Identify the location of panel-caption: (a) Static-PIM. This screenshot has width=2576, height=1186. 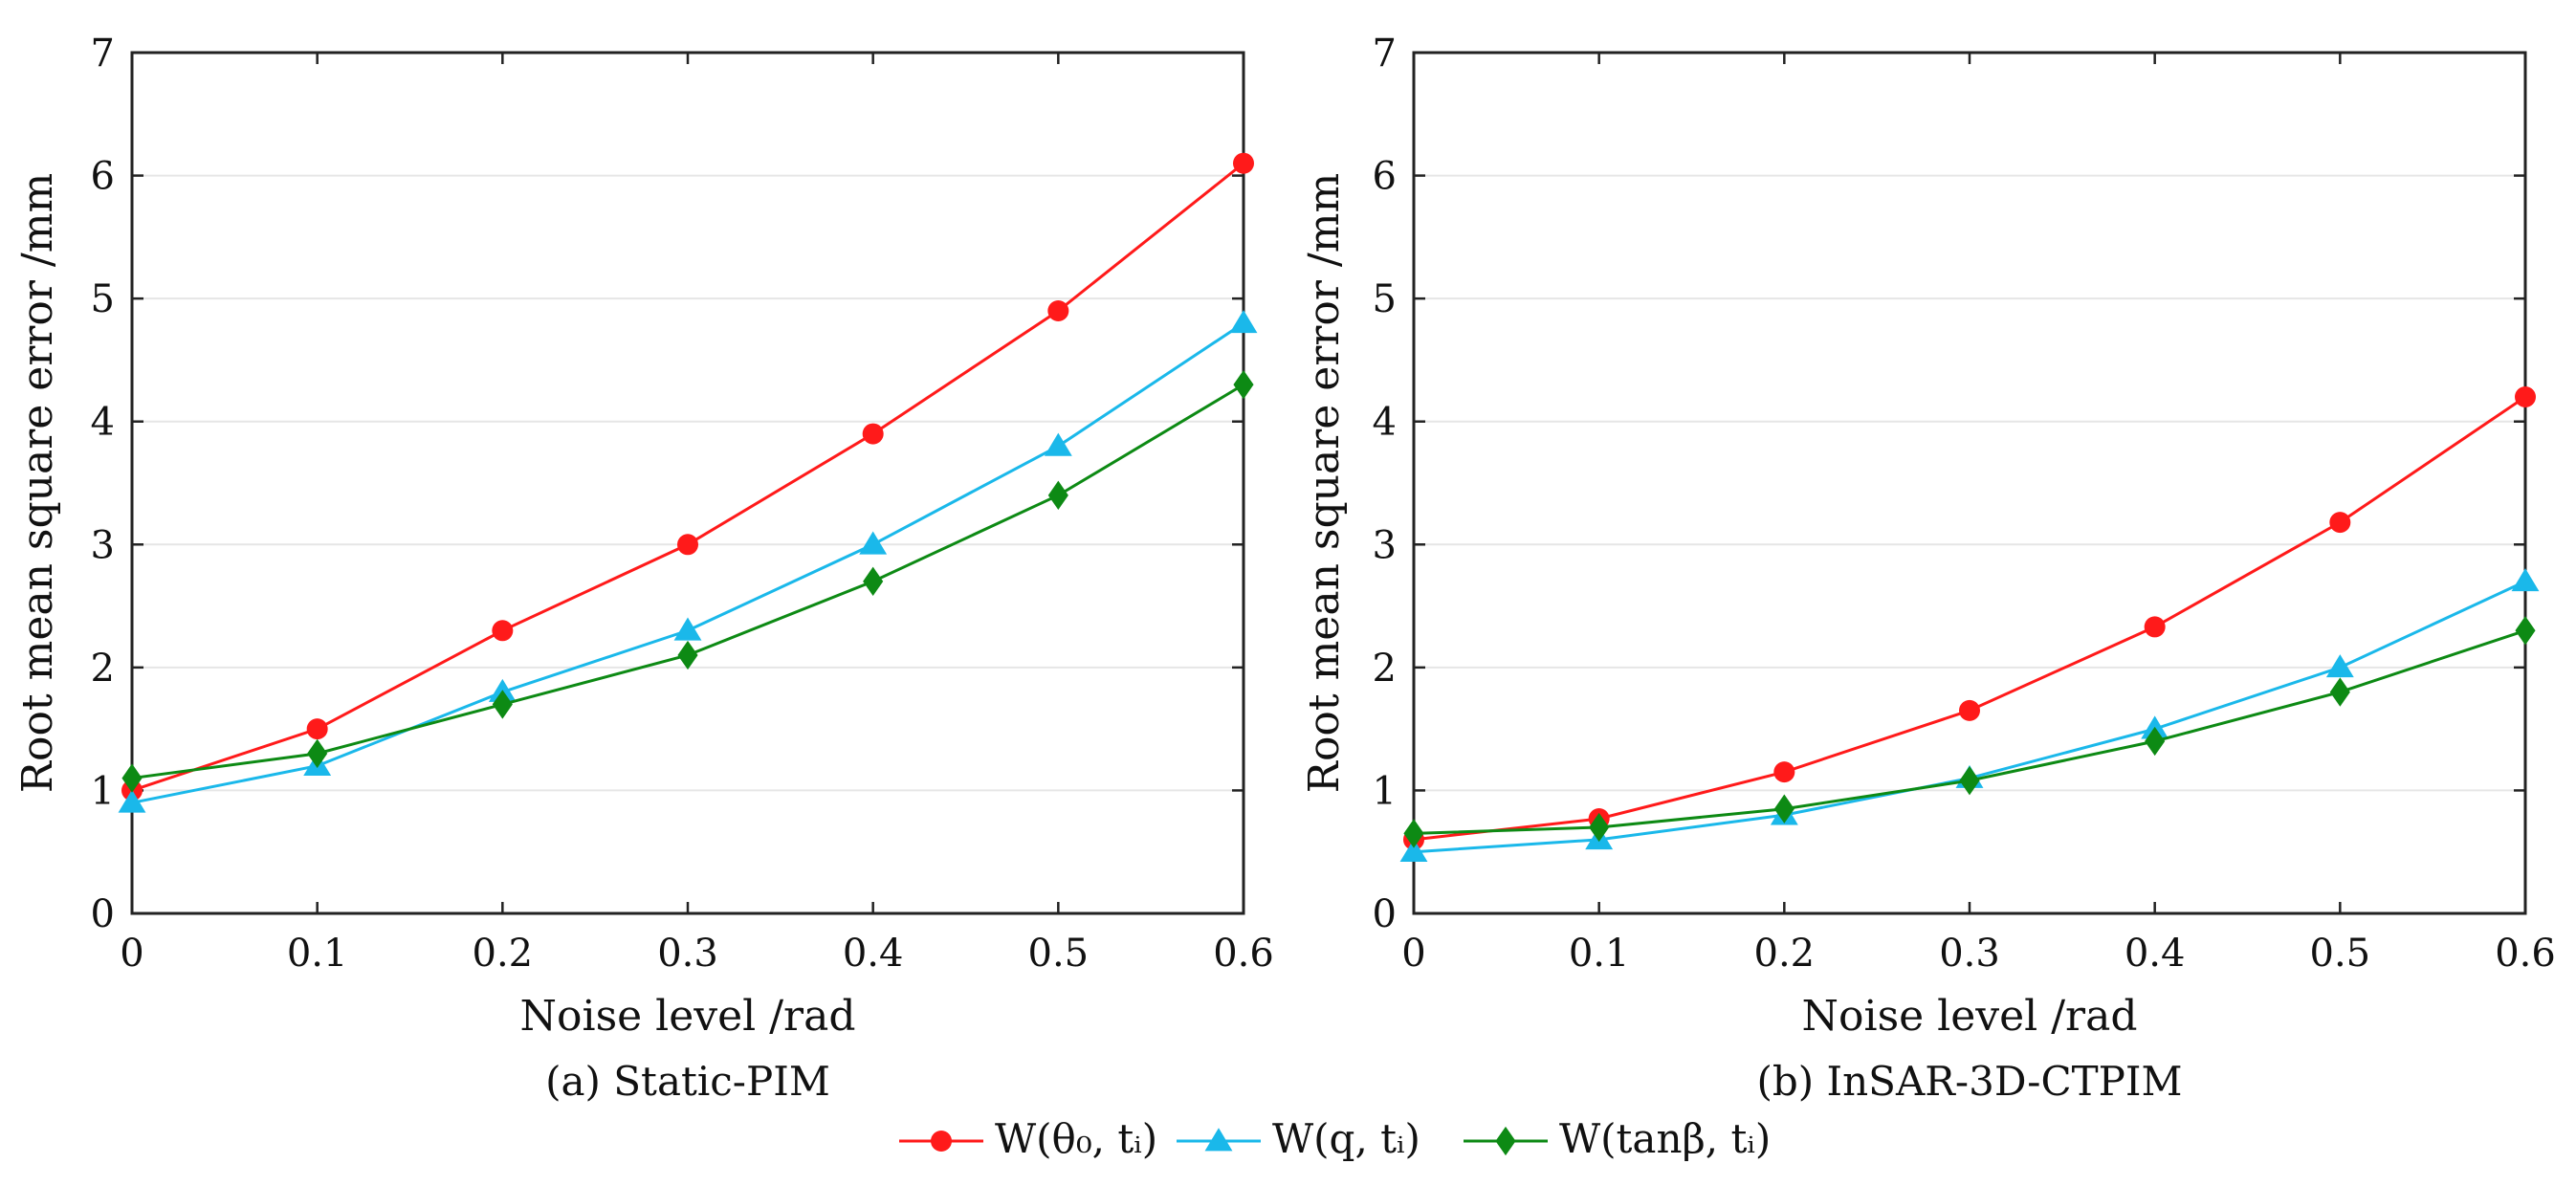
(687, 1081).